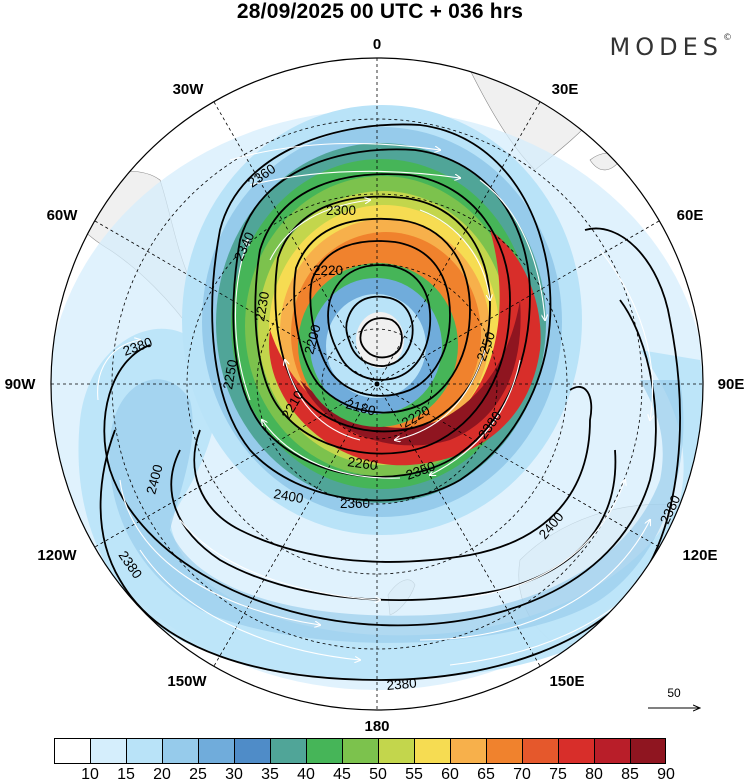 The image size is (750, 784). What do you see at coordinates (234, 774) in the screenshot?
I see `colorbar-tick-label: 30` at bounding box center [234, 774].